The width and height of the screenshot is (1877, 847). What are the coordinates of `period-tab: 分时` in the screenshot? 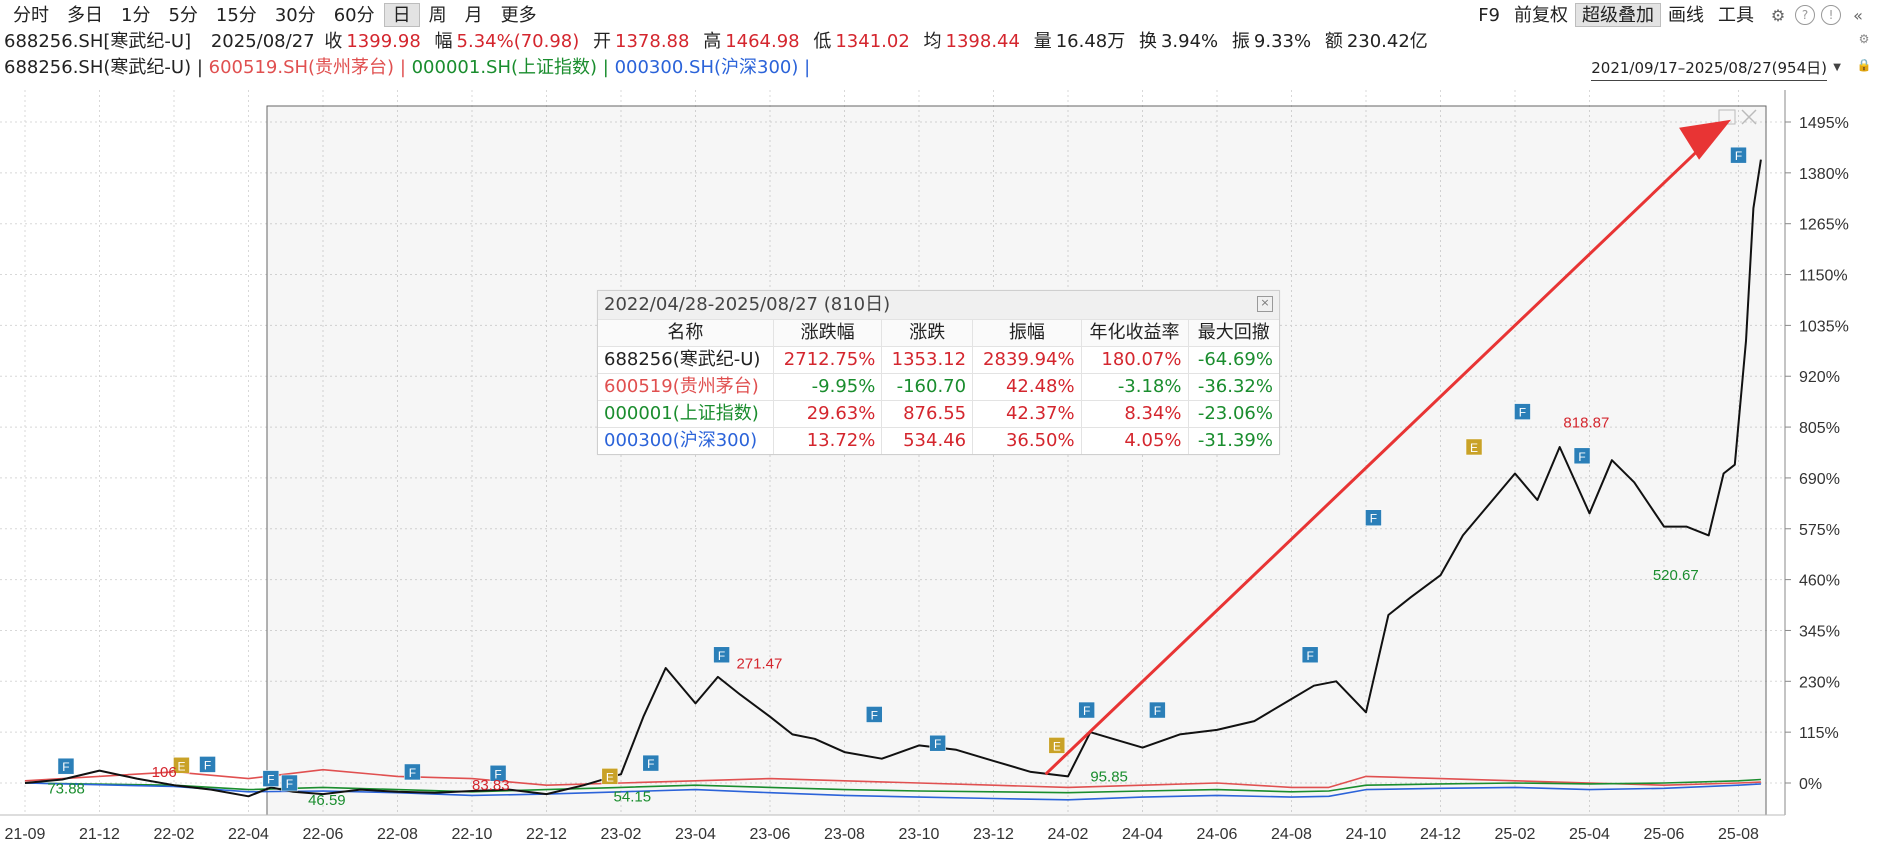 It's located at (31, 15).